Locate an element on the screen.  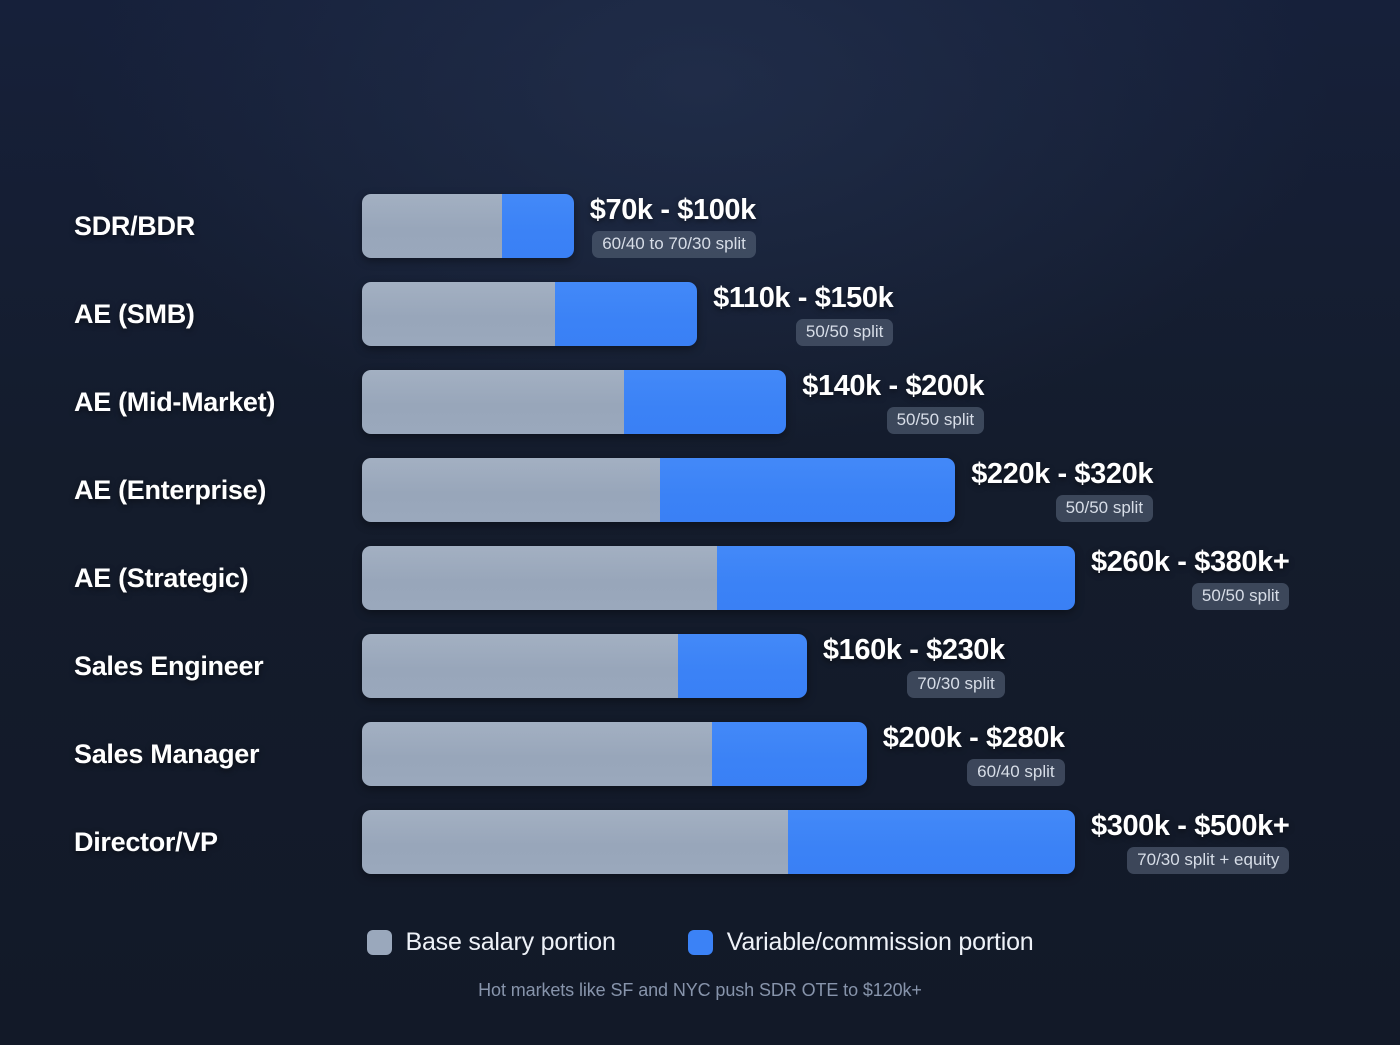
row-annotation: $300k - $500k+ 70/30 split + equity is located at coordinates (1182, 842).